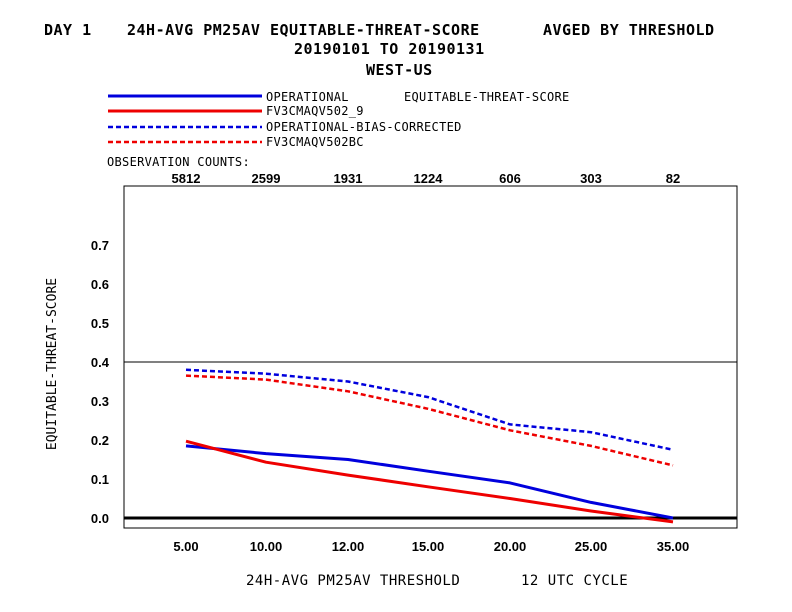 This screenshot has height=612, width=792. I want to click on legend-label-0: OPERATIONAL, so click(307, 97).